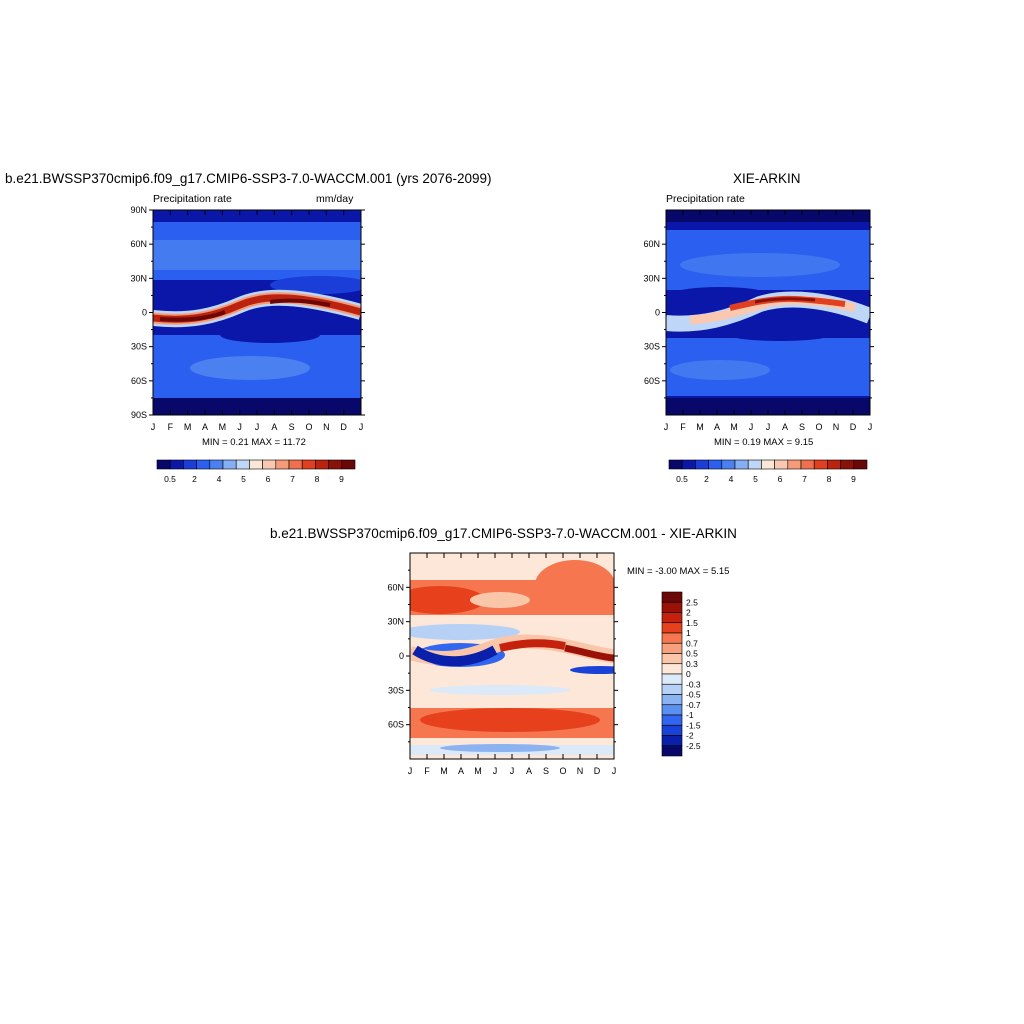 The width and height of the screenshot is (1024, 1024). Describe the element at coordinates (692, 664) in the screenshot. I see `panel3-colorbar-label: 0.3` at that location.